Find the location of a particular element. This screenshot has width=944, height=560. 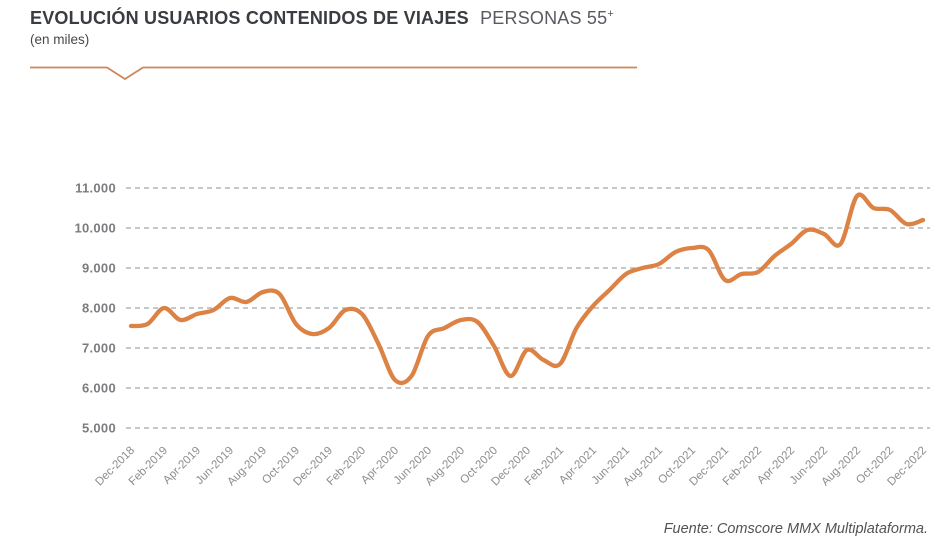

y-tick-label: 11.000 is located at coordinates (95, 188).